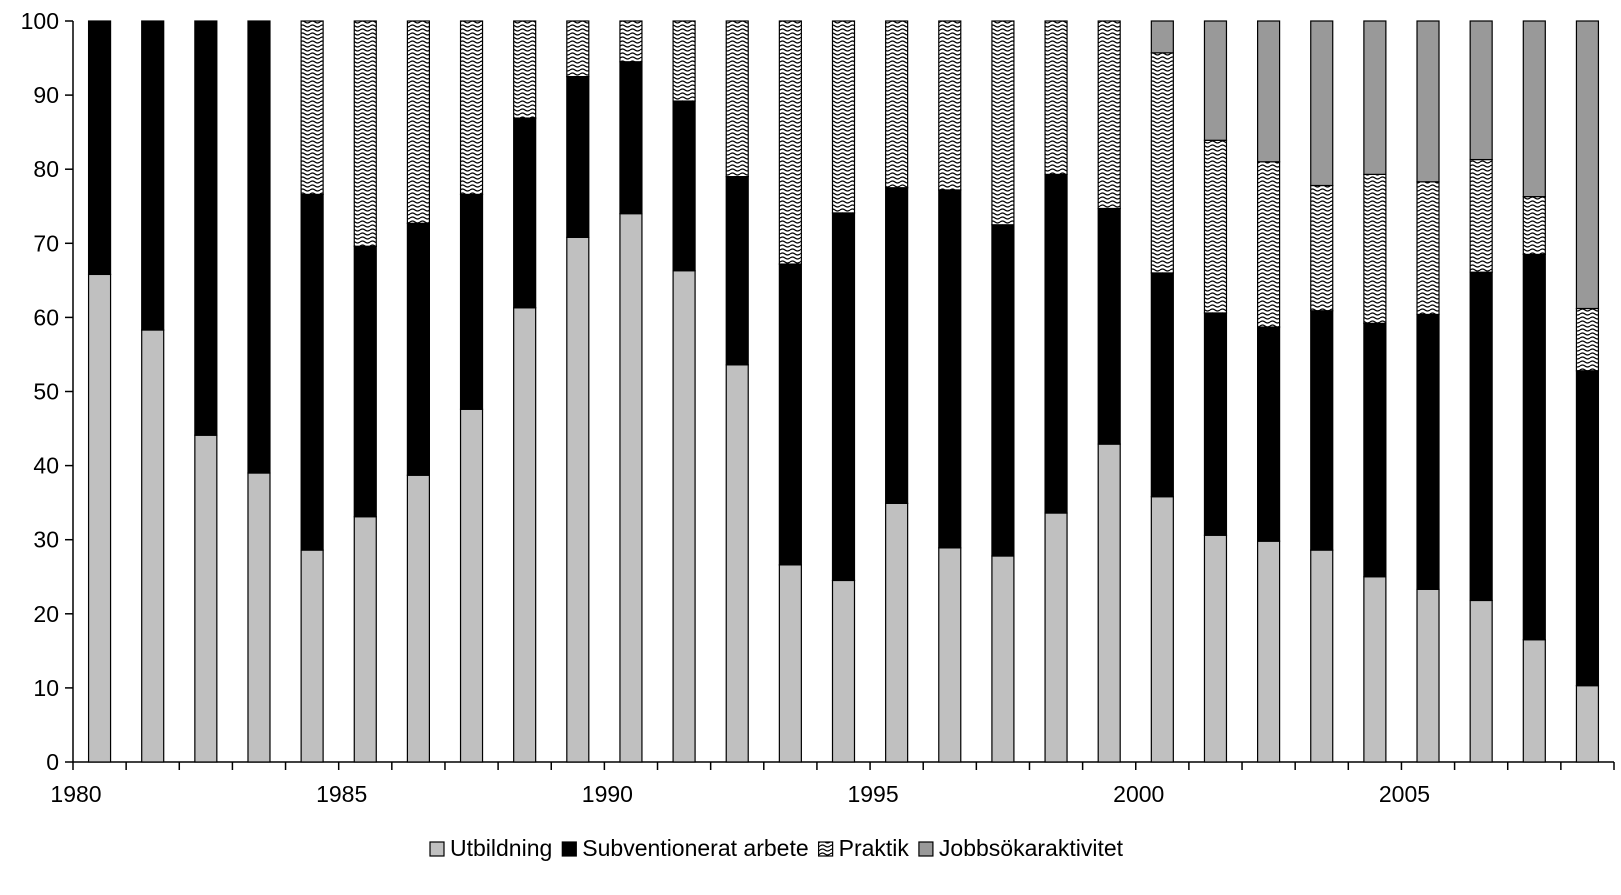  What do you see at coordinates (418, 122) in the screenshot?
I see `bar-segment-praktik-1986` at bounding box center [418, 122].